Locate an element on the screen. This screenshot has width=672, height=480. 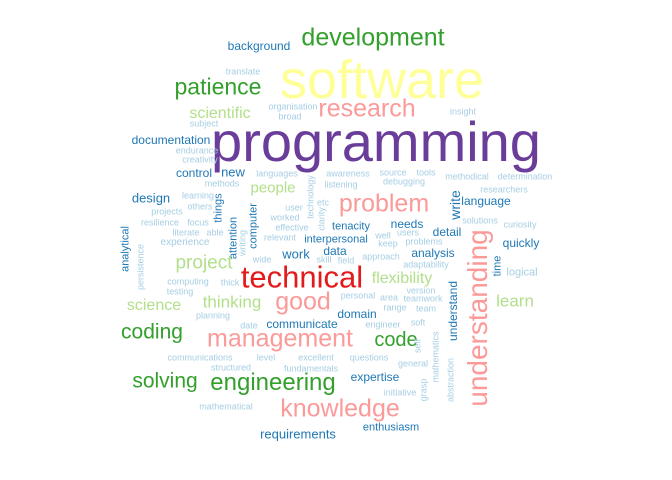
word: write is located at coordinates (455, 205).